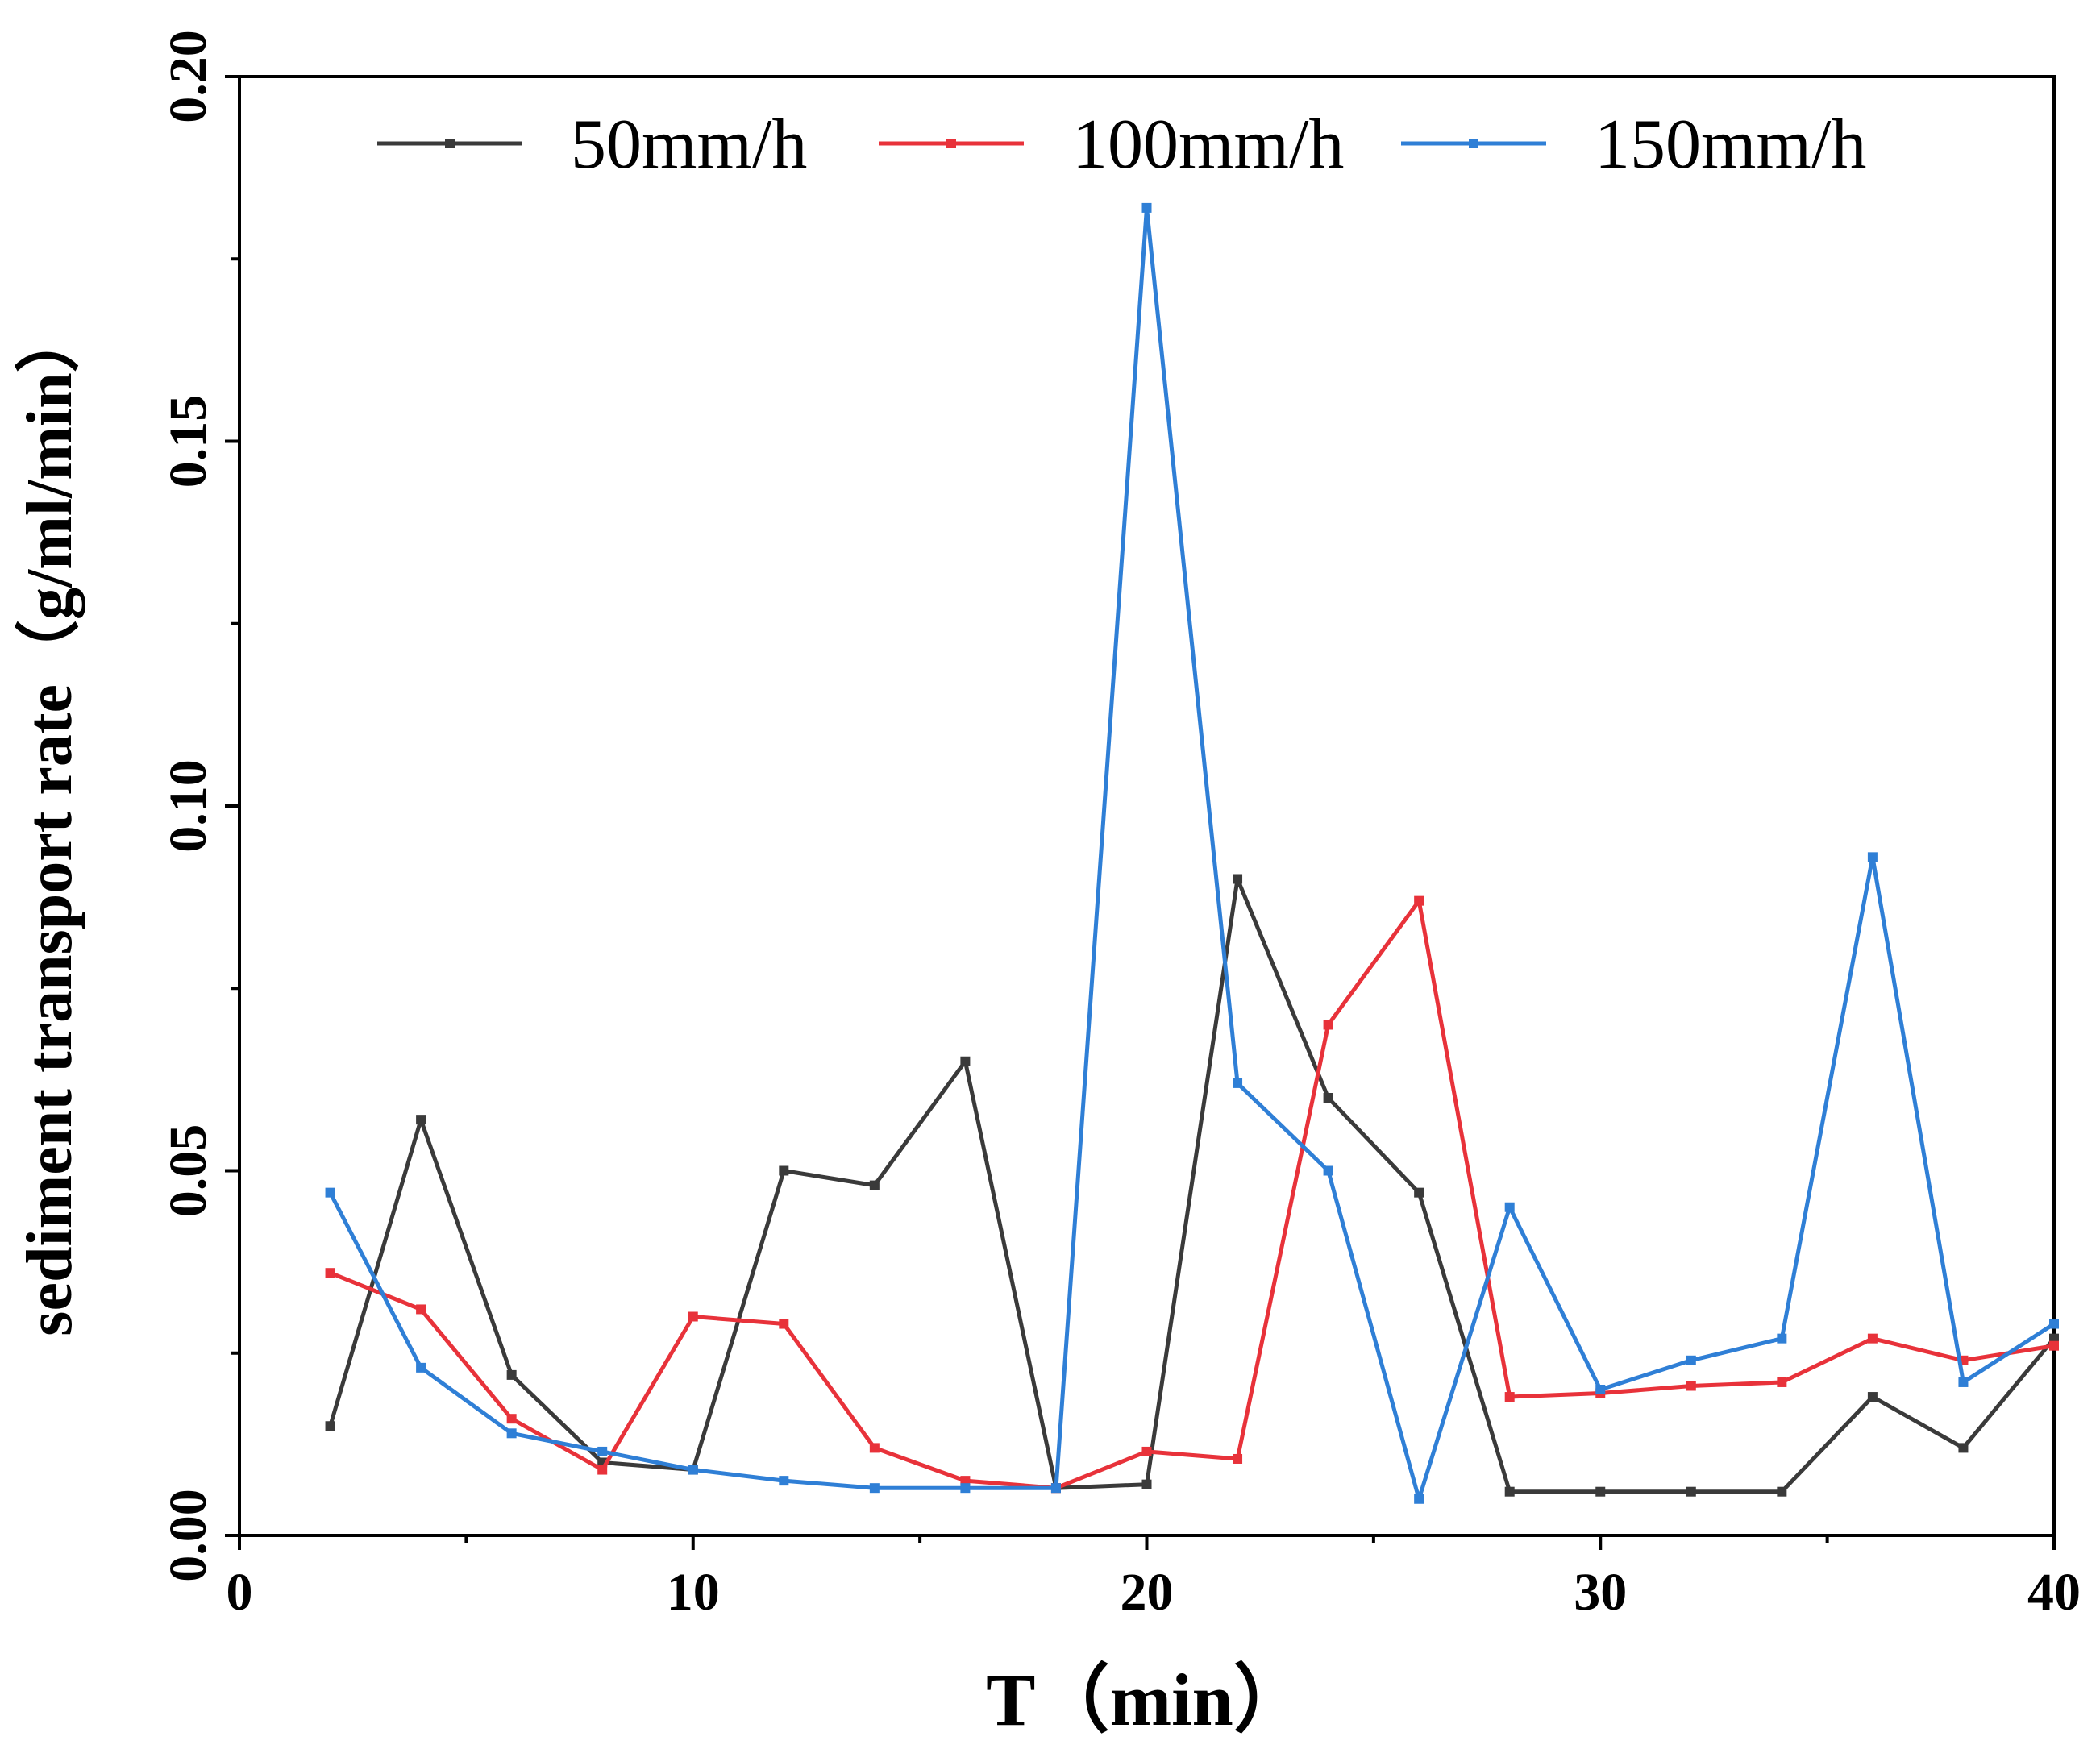  Describe the element at coordinates (188, 441) in the screenshot. I see `y-tick-label: 0.15` at that location.